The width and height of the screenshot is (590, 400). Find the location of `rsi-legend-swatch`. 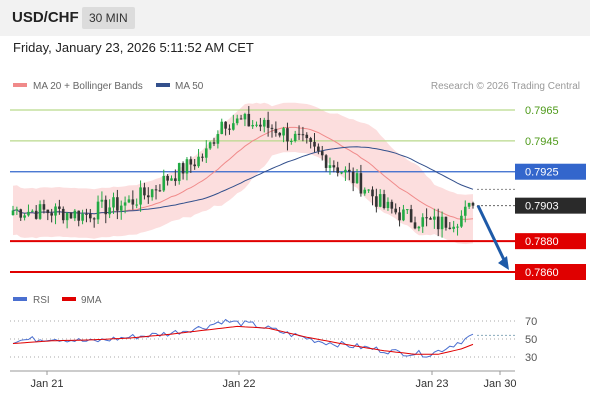

rsi-legend-swatch is located at coordinates (20, 299).